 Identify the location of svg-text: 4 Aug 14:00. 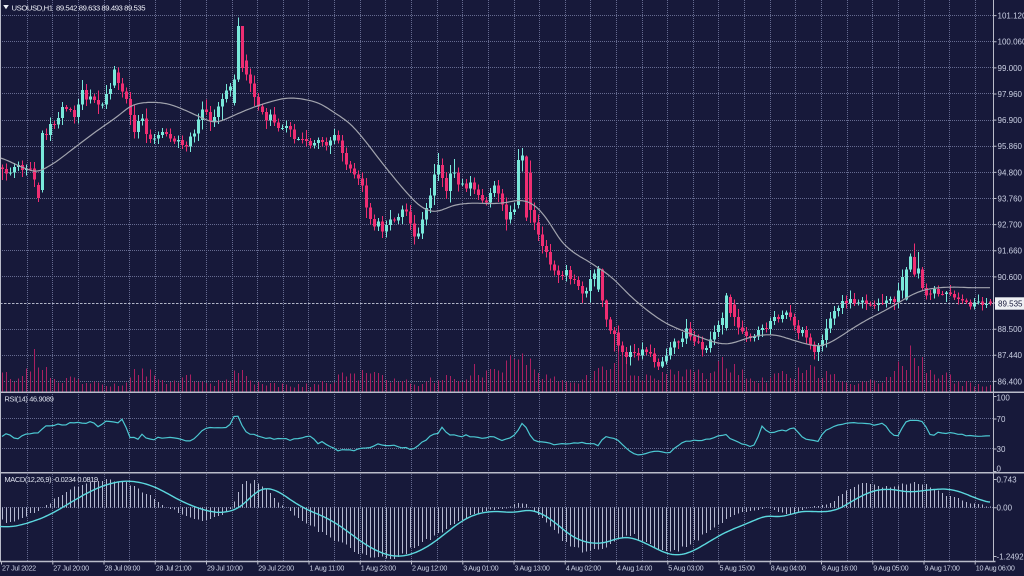
(634, 568).